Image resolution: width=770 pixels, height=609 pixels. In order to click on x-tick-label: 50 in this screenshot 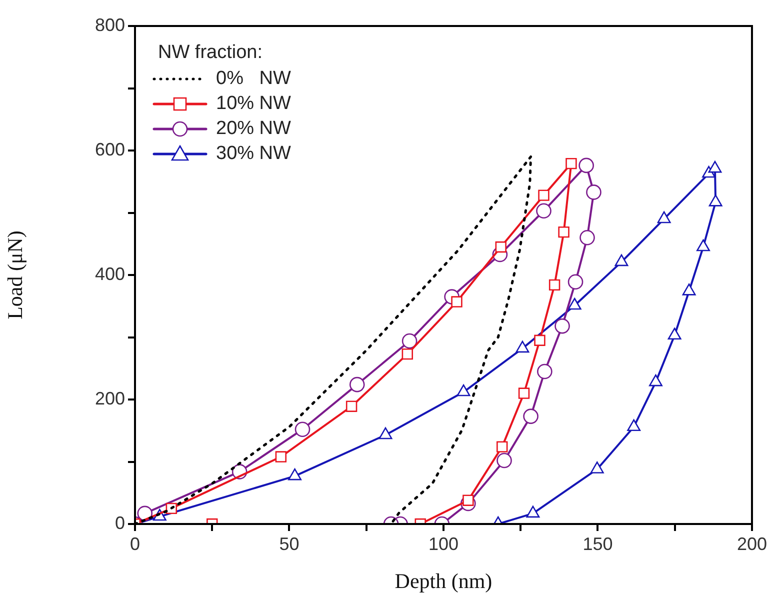, I will do `click(289, 544)`.